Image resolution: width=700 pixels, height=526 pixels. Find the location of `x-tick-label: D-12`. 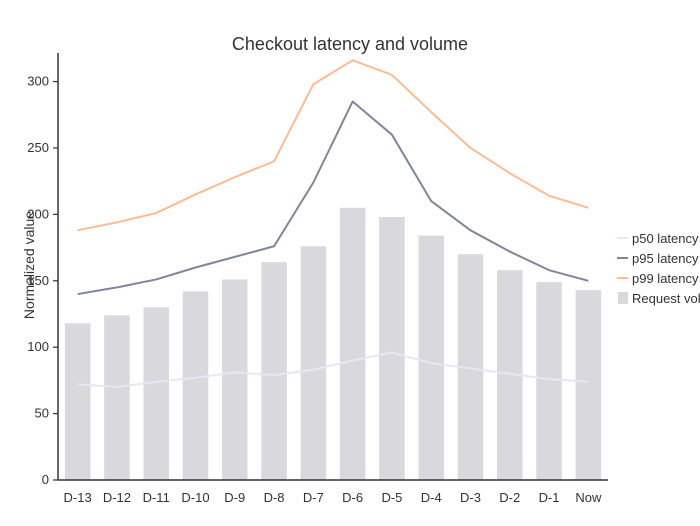

x-tick-label: D-12 is located at coordinates (117, 497).